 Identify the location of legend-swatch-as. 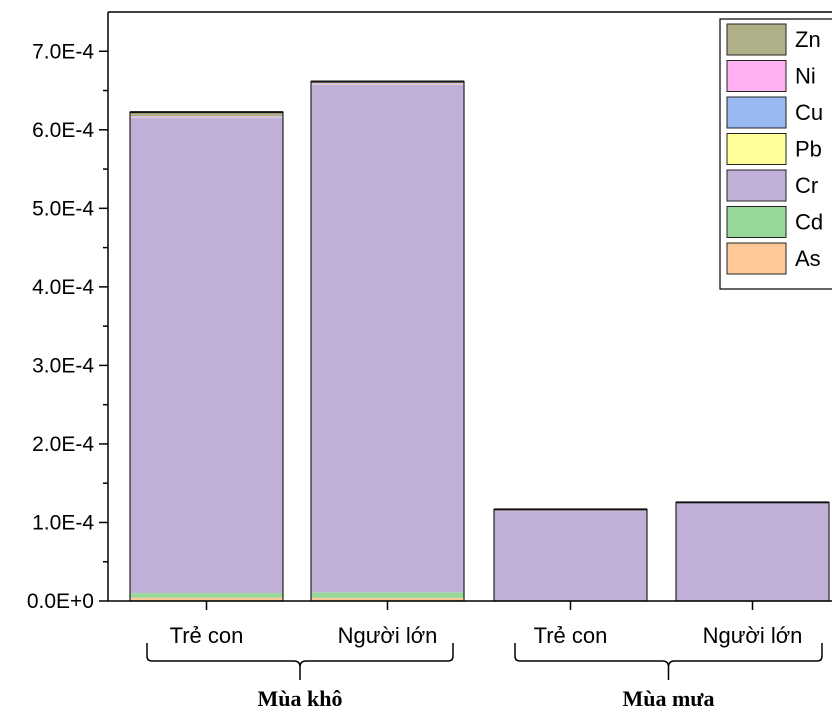
(756, 258).